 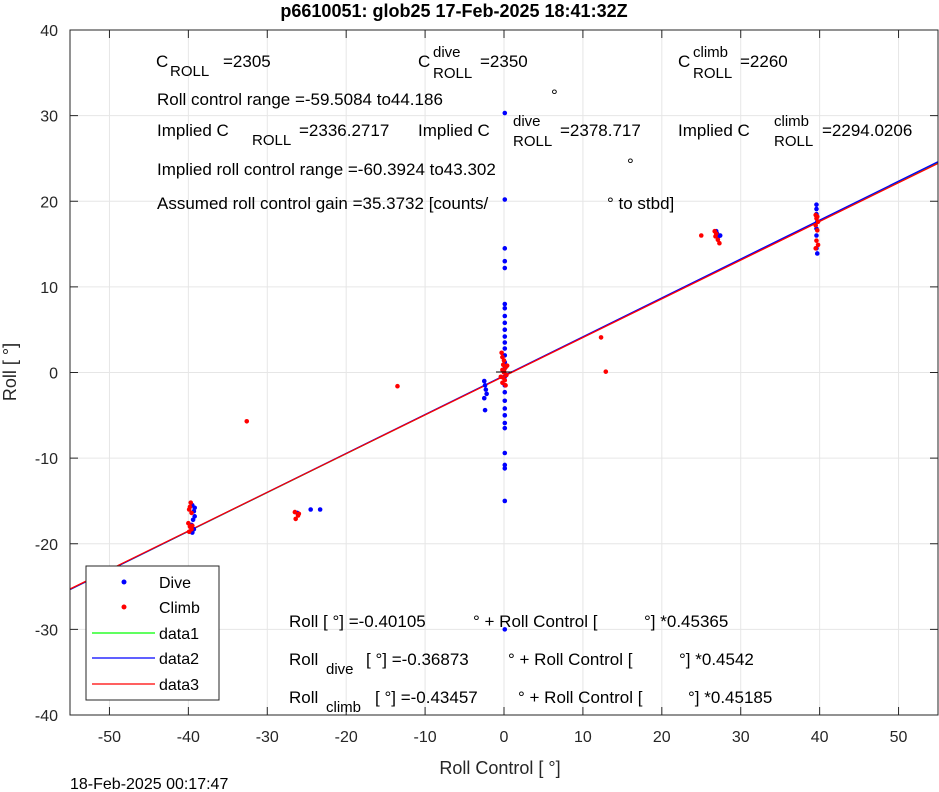 What do you see at coordinates (179, 659) in the screenshot?
I see `legend-label-data2: data2` at bounding box center [179, 659].